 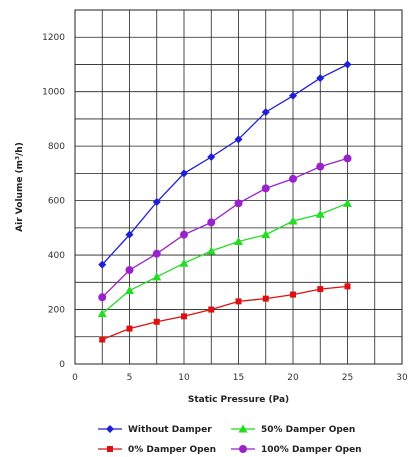 What do you see at coordinates (172, 450) in the screenshot?
I see `legend-label: 0% Damper Open` at bounding box center [172, 450].